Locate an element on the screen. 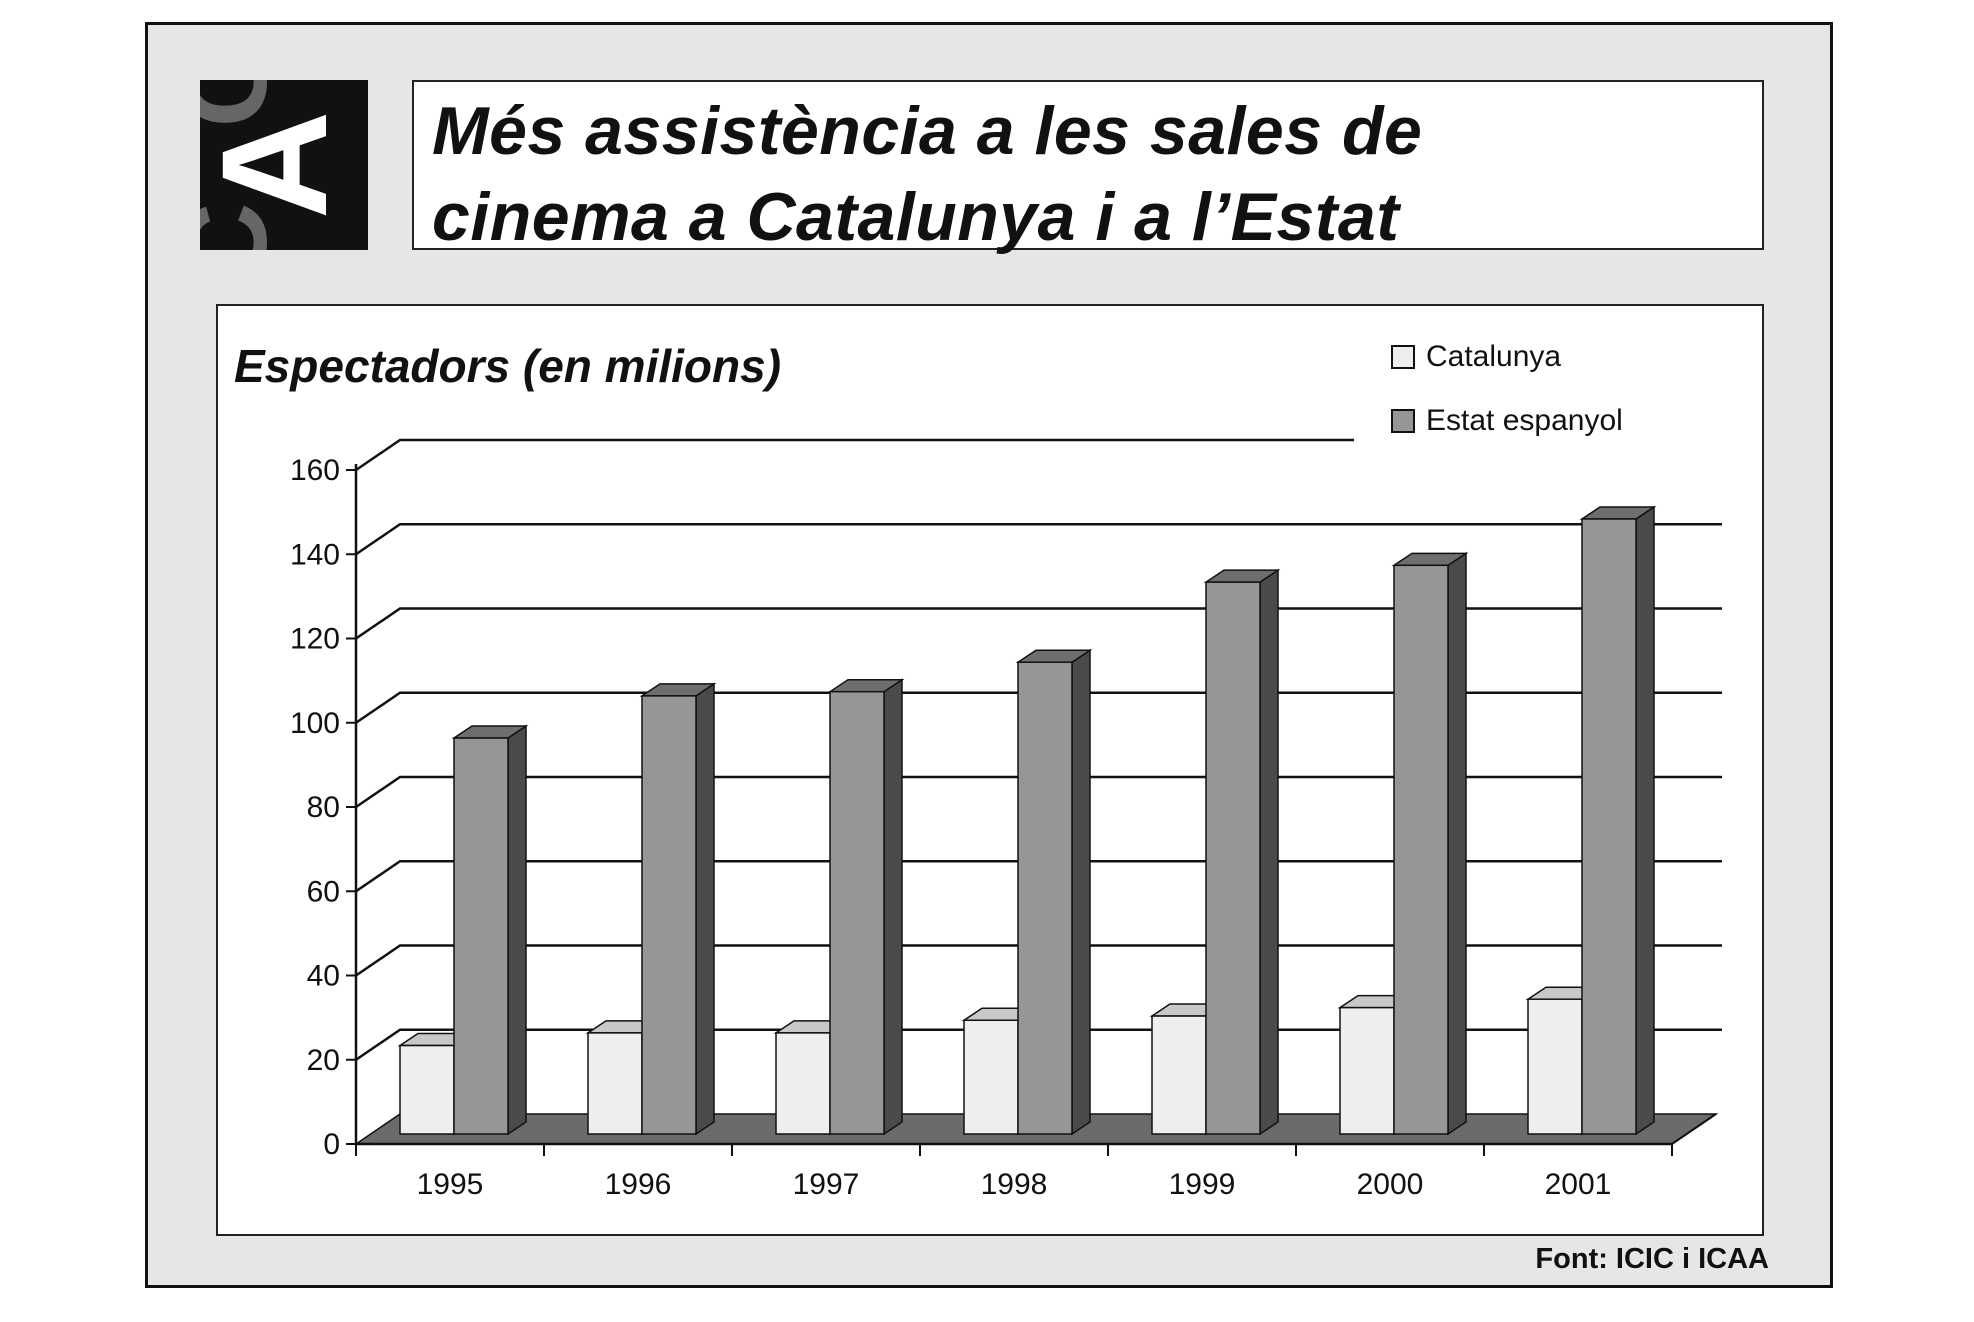 This screenshot has height=1322, width=1974. legend-swatch-catalunya is located at coordinates (1403, 357).